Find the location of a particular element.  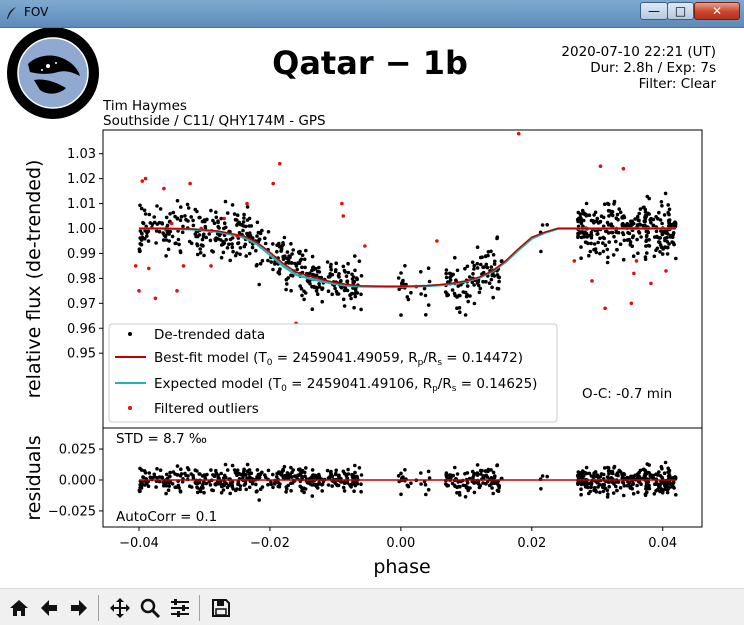

forward-button is located at coordinates (79, 608).